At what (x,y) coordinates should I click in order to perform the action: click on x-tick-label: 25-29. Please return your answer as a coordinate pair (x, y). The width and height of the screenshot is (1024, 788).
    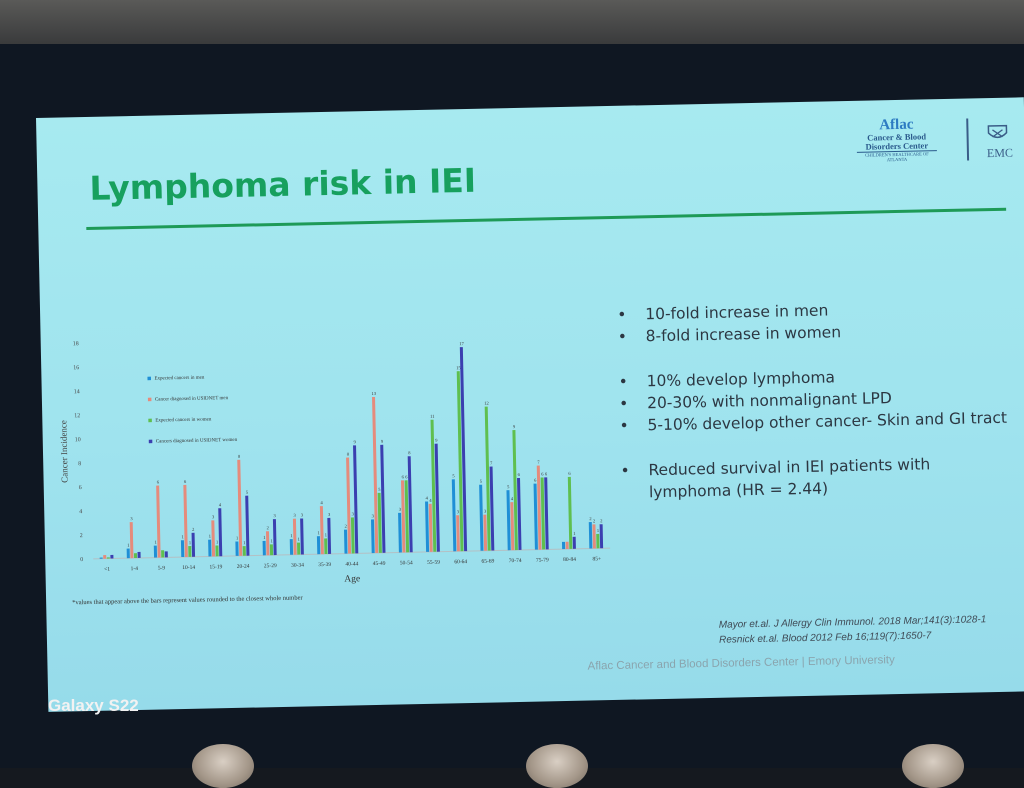
    Looking at the image, I should click on (270, 566).